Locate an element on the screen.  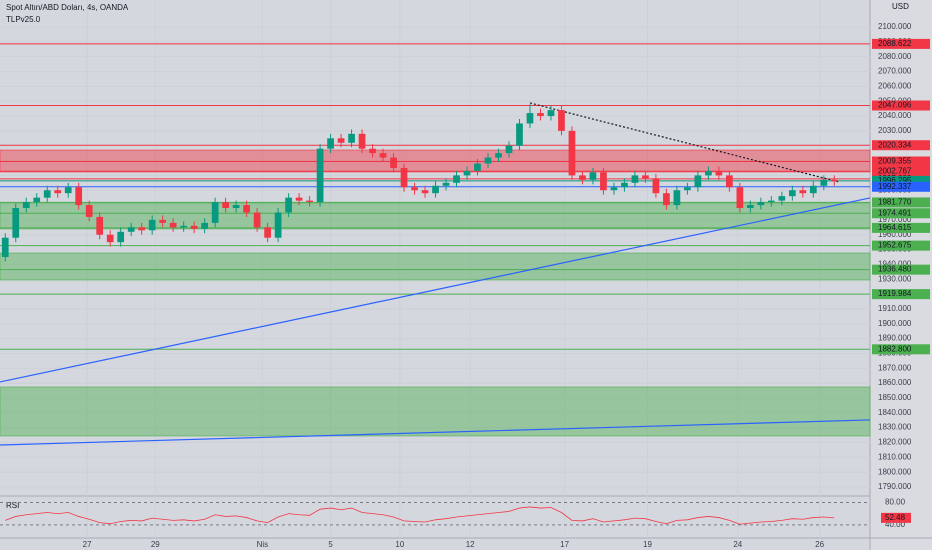
level-label: 2088.622 is located at coordinates (895, 43).